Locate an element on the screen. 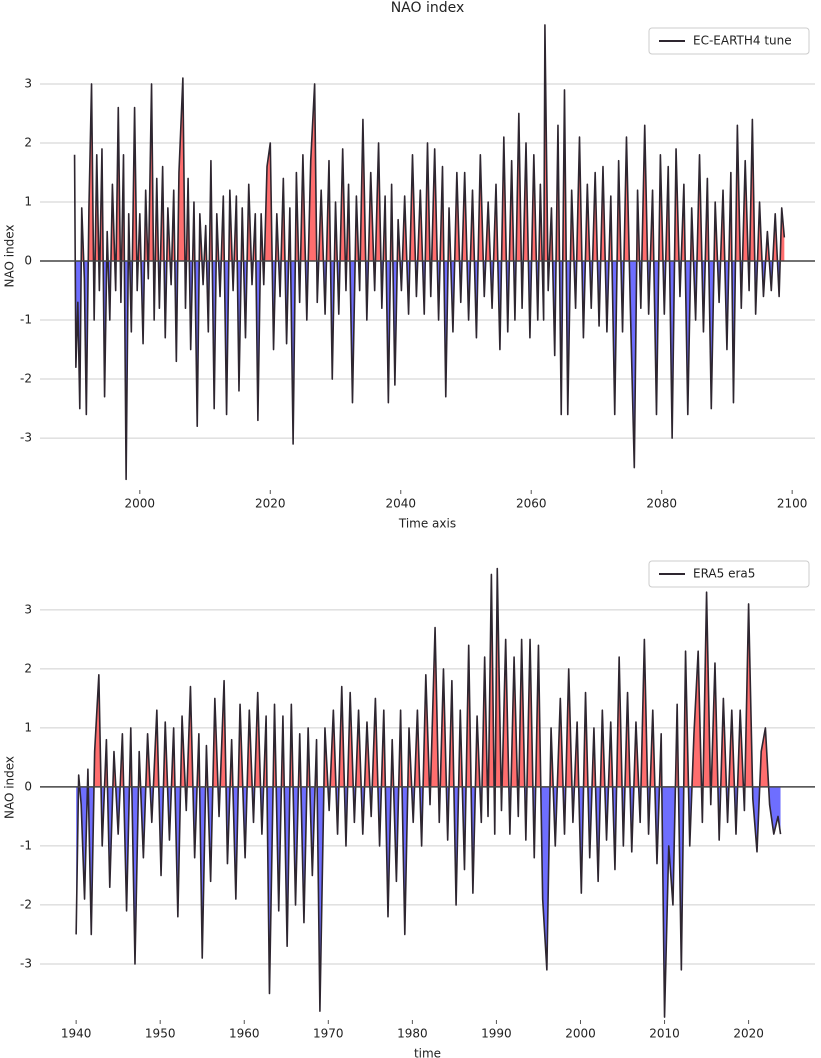  x-tick-label: 2040 is located at coordinates (400, 504).